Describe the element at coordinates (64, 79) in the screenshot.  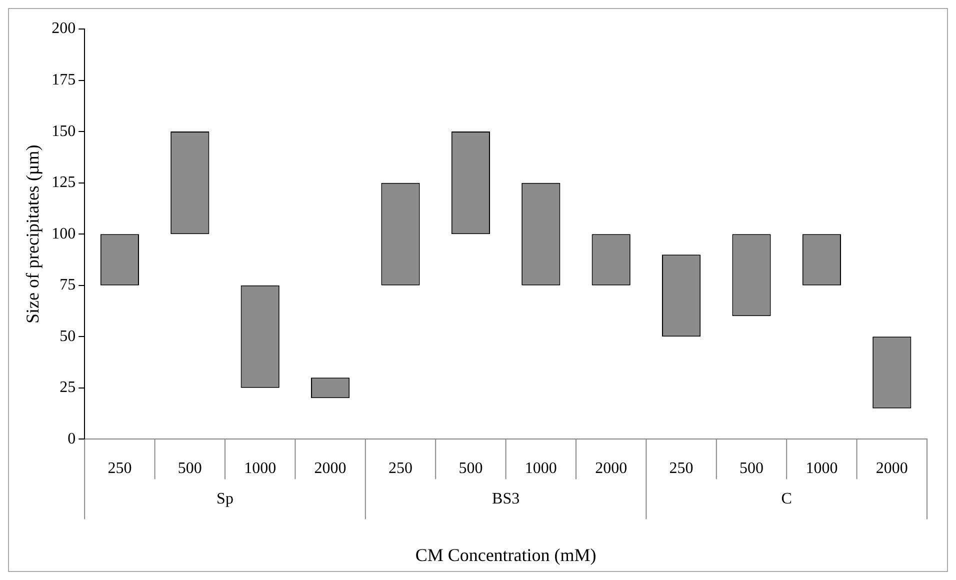
I see `y-tick-label: 175` at that location.